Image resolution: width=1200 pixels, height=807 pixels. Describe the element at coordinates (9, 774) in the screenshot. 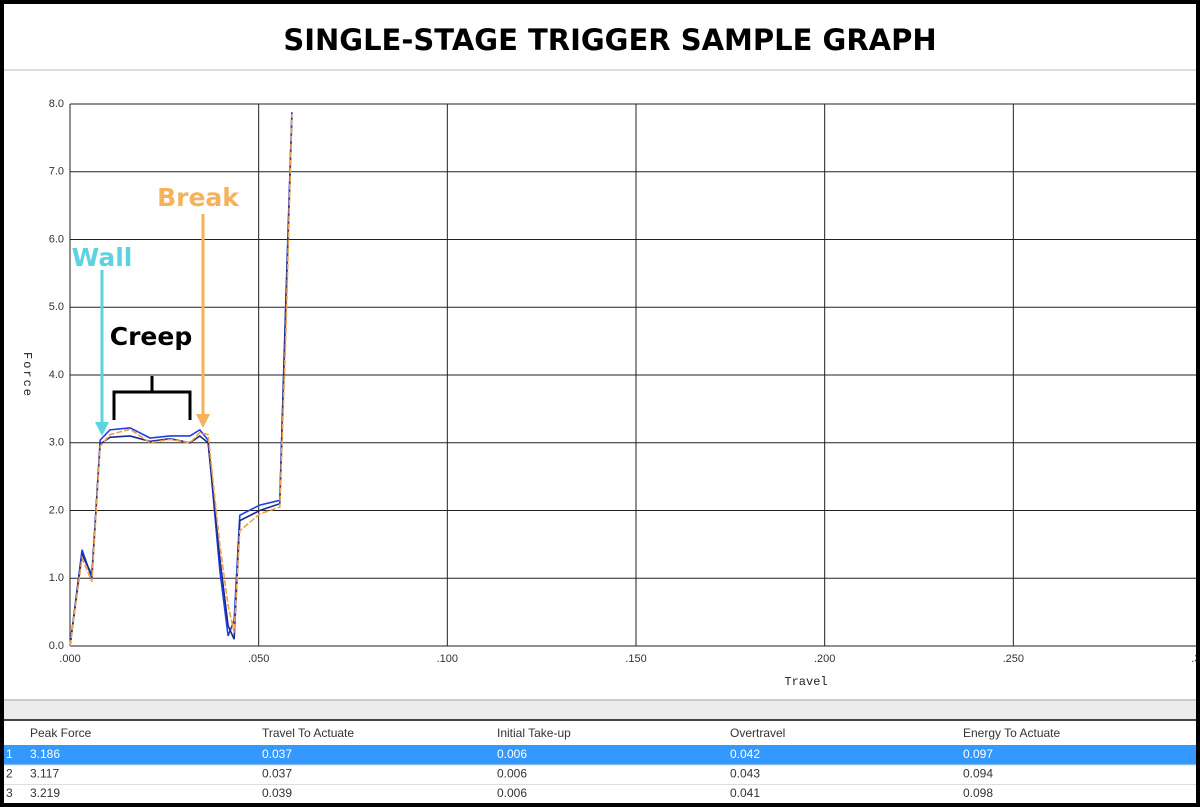

I see `row-number: 2` at that location.